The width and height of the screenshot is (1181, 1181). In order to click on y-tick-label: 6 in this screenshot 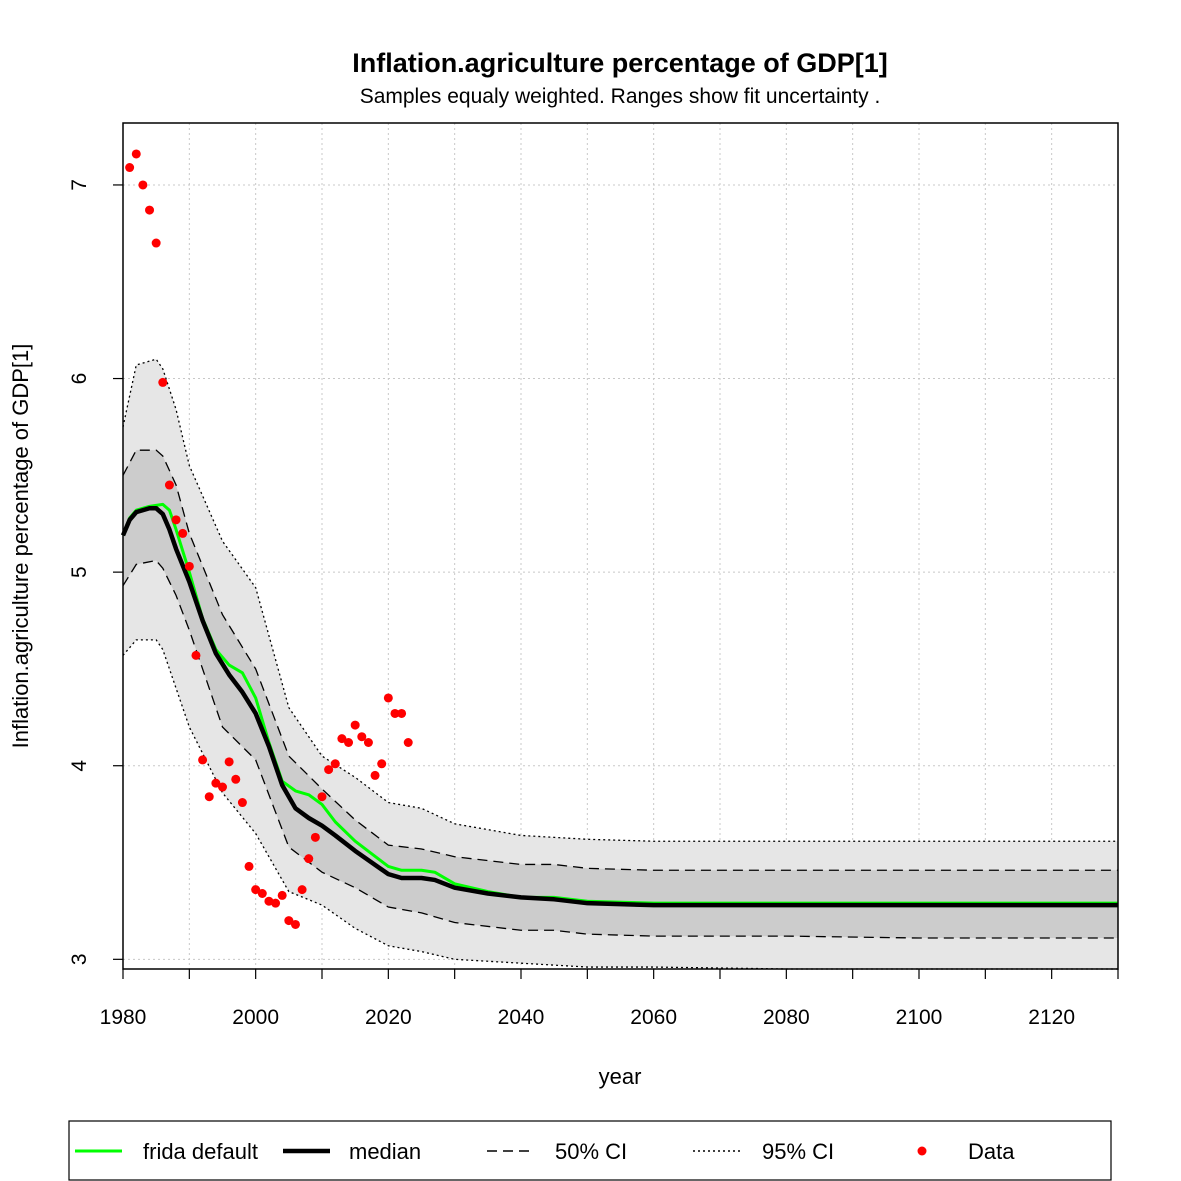, I will do `click(79, 379)`.